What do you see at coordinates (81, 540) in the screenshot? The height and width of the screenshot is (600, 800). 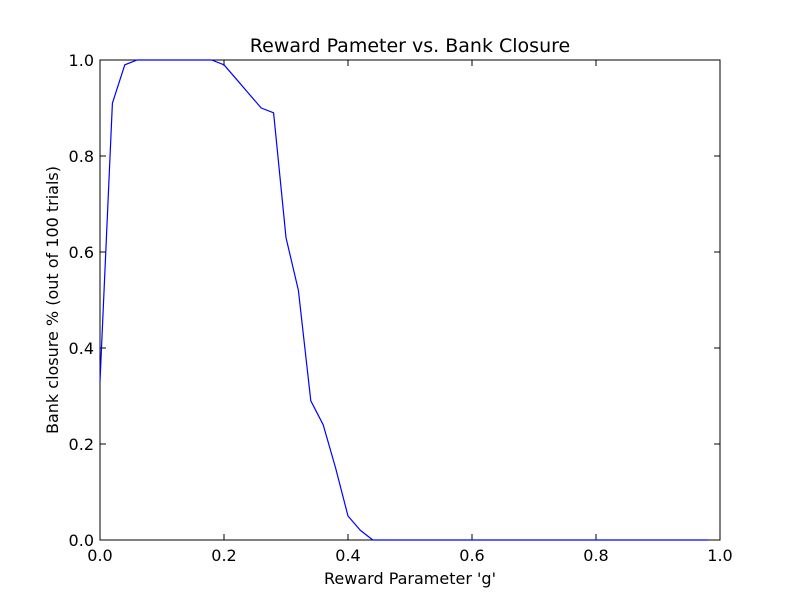 I see `y-tick-label: 0.0` at bounding box center [81, 540].